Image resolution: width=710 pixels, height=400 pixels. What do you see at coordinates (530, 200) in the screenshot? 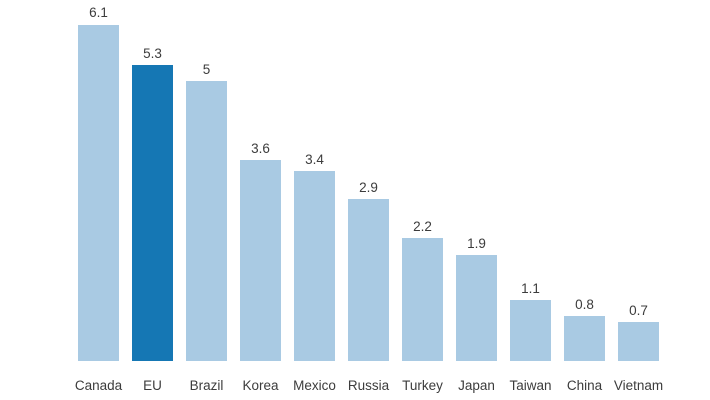
I see `bar-column-taiwan: 1.1 Taiwan` at bounding box center [530, 200].